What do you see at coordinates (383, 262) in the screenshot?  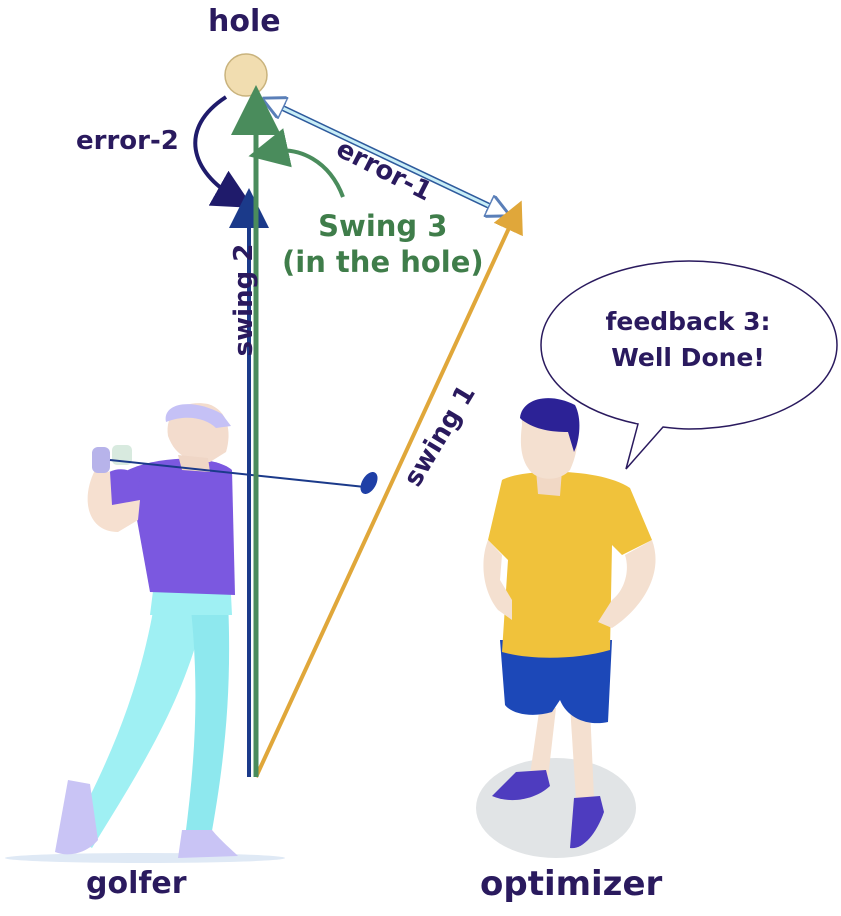 I see `swing-3-label-line2: (in the hole)` at bounding box center [383, 262].